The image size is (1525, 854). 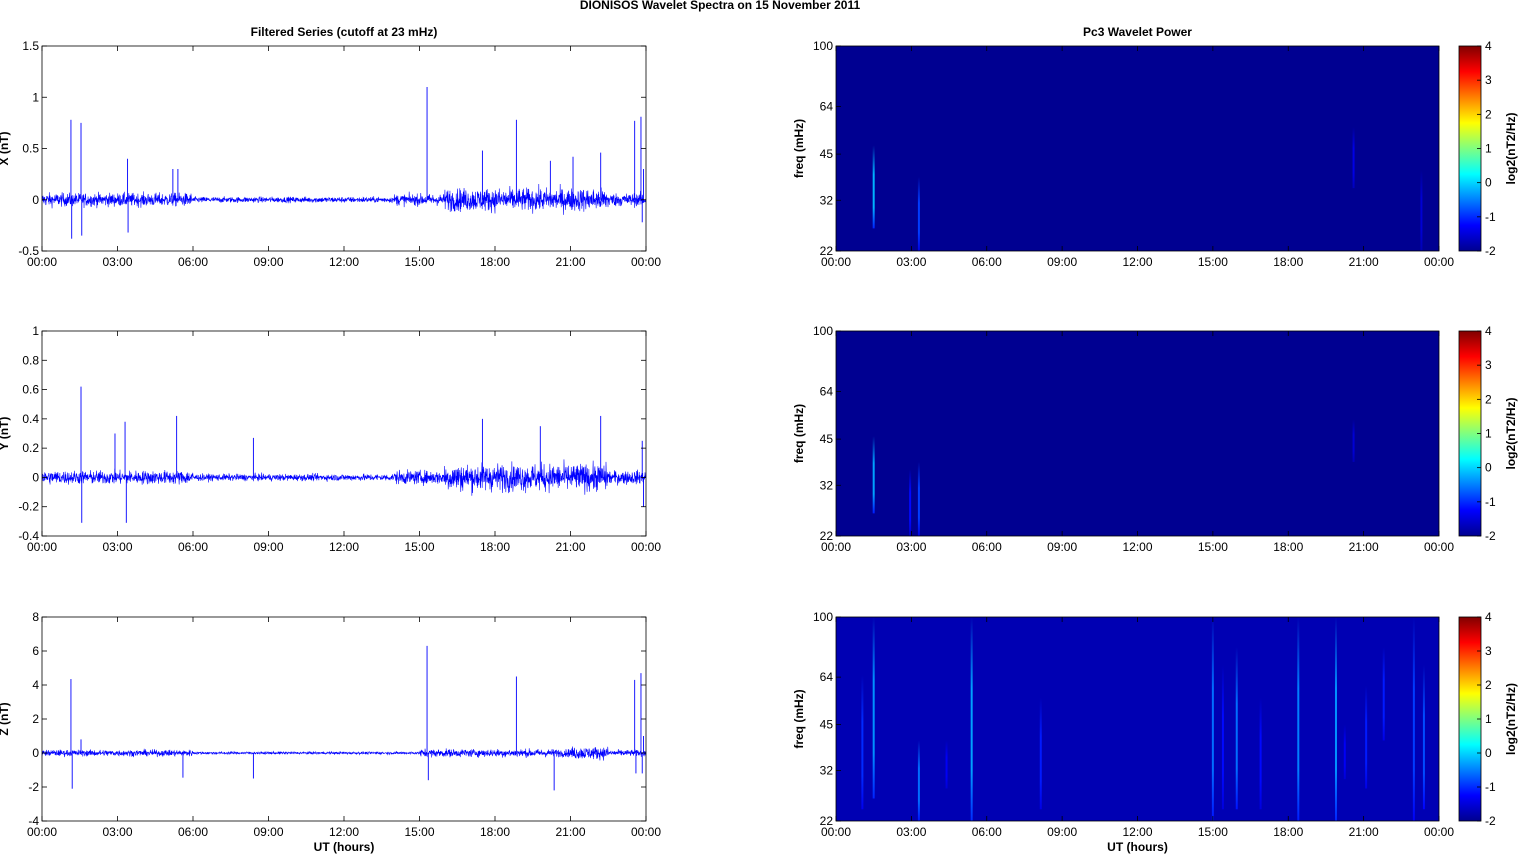 I want to click on colorbar-tick-label: 1, so click(x=1488, y=149).